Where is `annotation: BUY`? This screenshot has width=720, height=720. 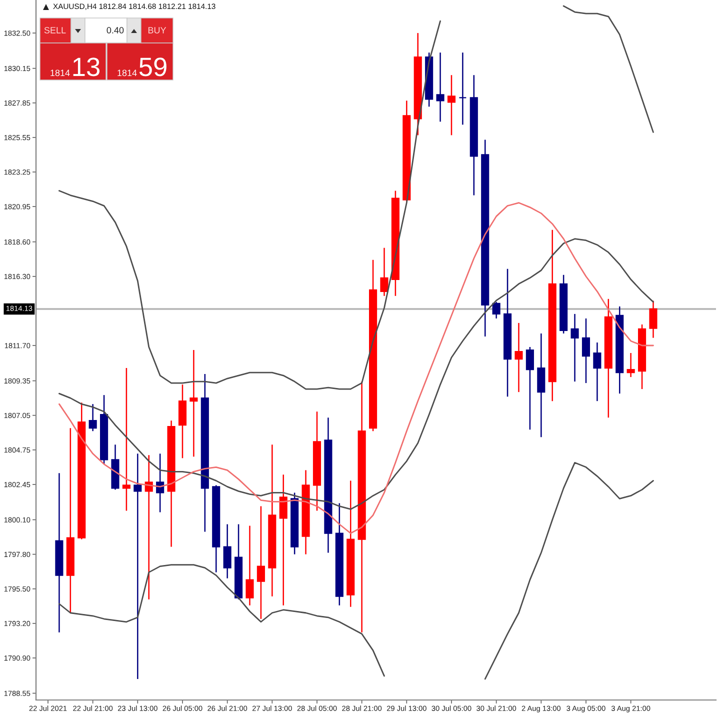
annotation: BUY is located at coordinates (157, 30).